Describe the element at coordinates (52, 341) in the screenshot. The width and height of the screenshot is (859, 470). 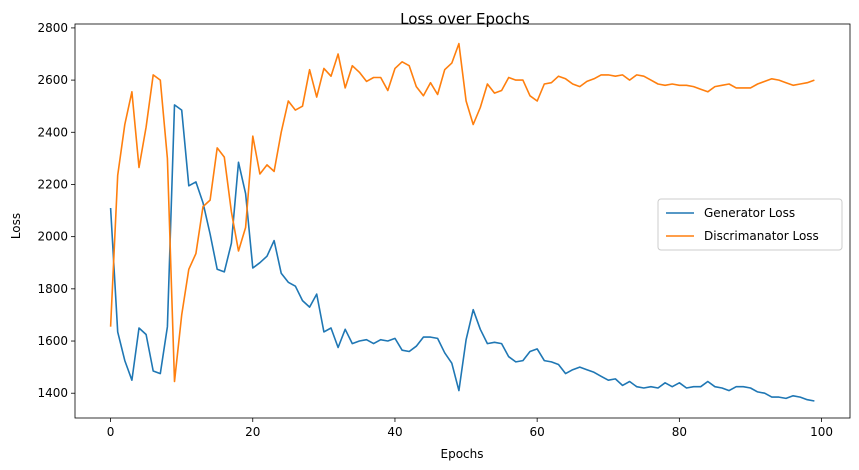
I see `y-tick-label: 1600` at that location.